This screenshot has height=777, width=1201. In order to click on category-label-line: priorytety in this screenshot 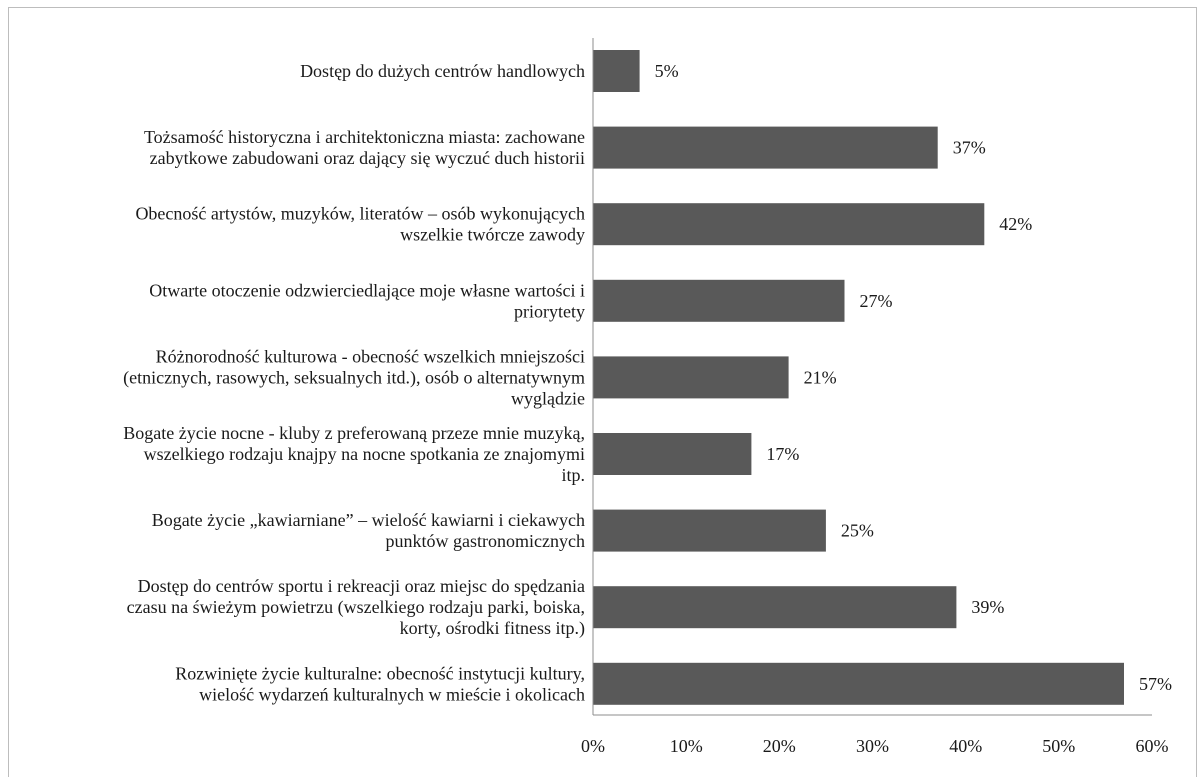, I will do `click(549, 311)`.